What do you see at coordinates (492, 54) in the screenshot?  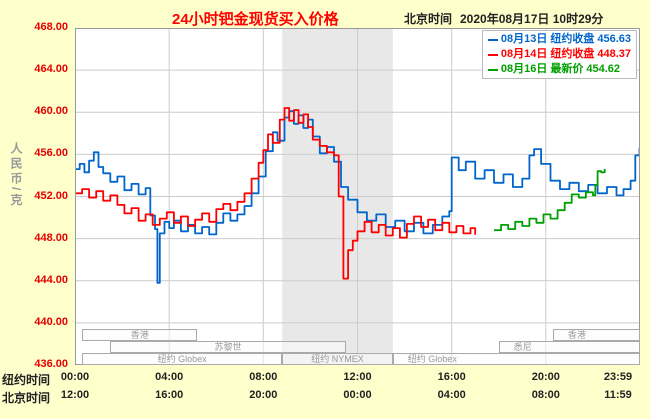 I see `red-line-marker-icon` at bounding box center [492, 54].